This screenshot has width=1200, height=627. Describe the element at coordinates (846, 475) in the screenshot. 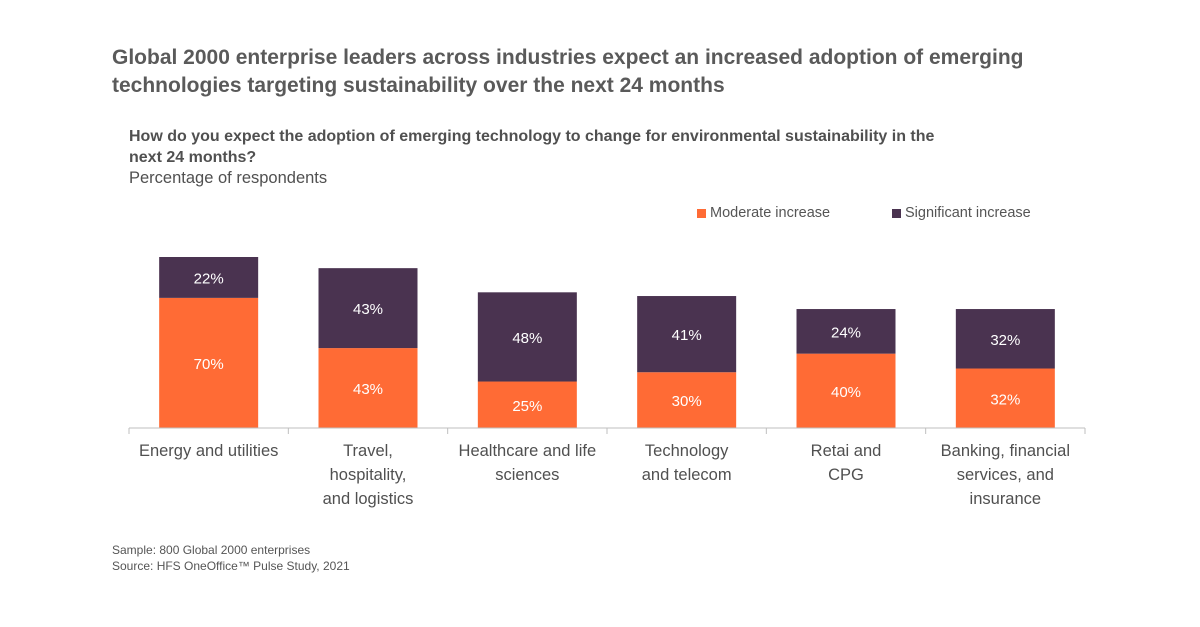

I see `category-label: CPG` at that location.